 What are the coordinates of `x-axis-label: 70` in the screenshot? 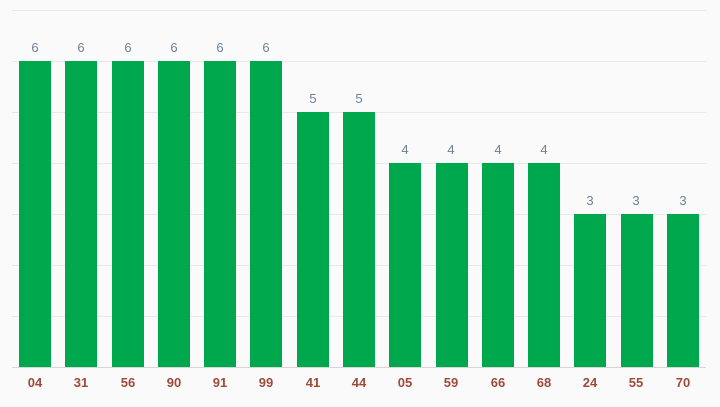 It's located at (683, 382).